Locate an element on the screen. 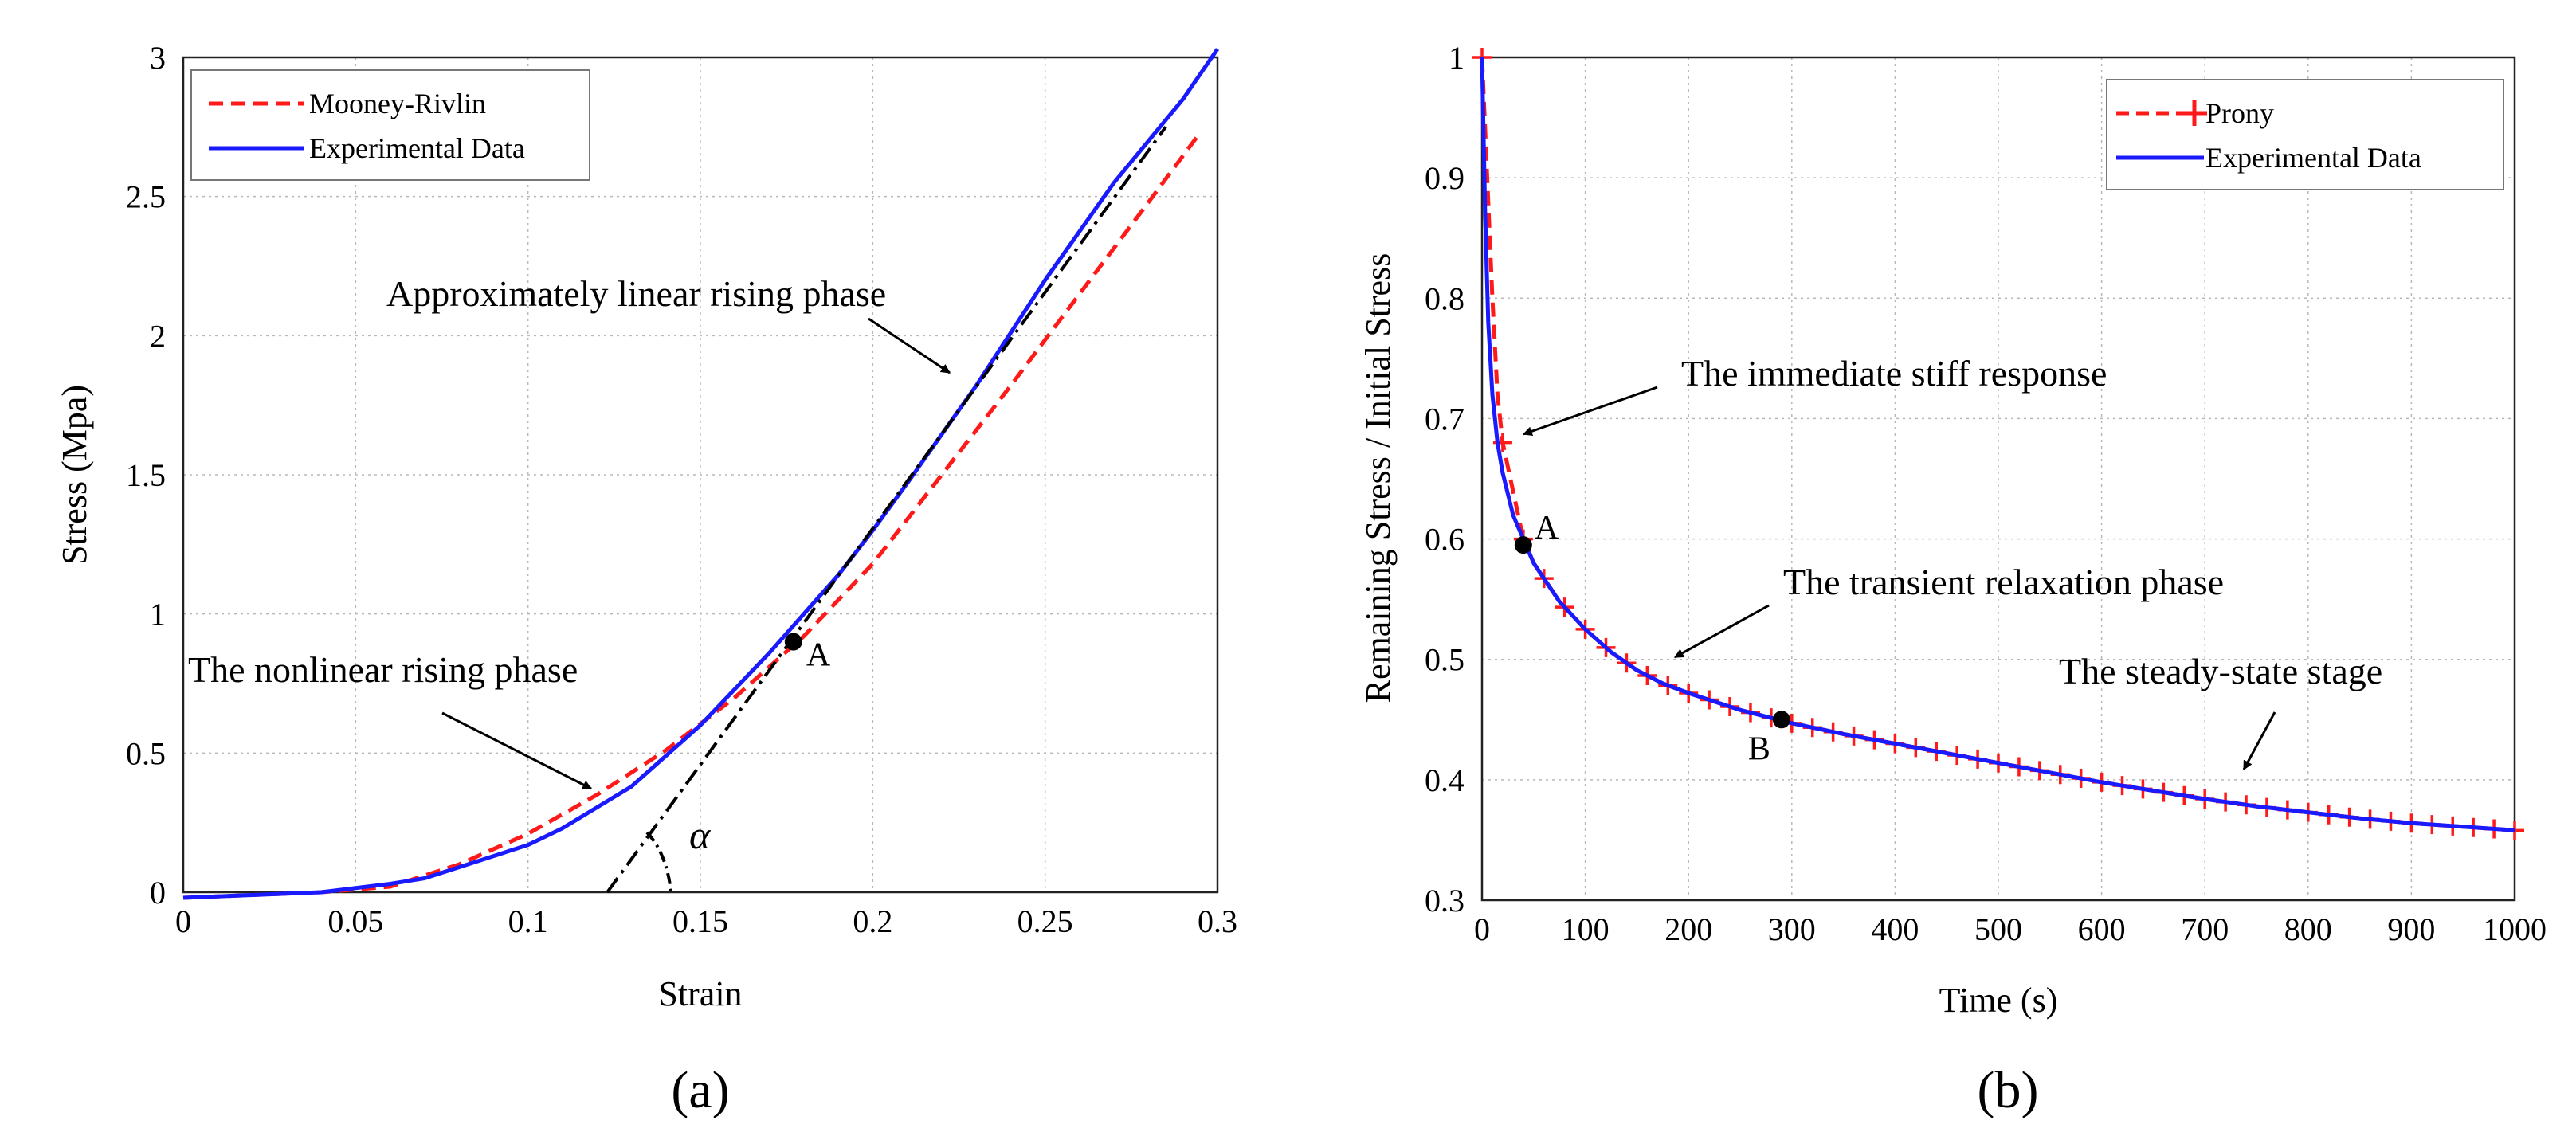  annotation-linear-phase-arrow is located at coordinates (909, 345).